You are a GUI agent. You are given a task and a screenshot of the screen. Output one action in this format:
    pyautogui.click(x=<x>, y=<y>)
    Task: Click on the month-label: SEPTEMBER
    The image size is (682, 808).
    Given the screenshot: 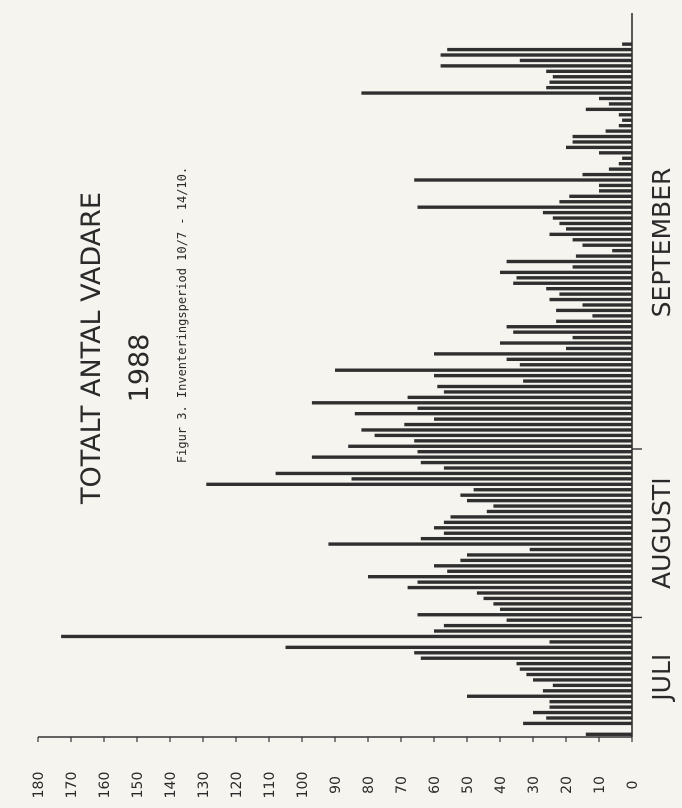 What is the action you would take?
    pyautogui.click(x=661, y=243)
    